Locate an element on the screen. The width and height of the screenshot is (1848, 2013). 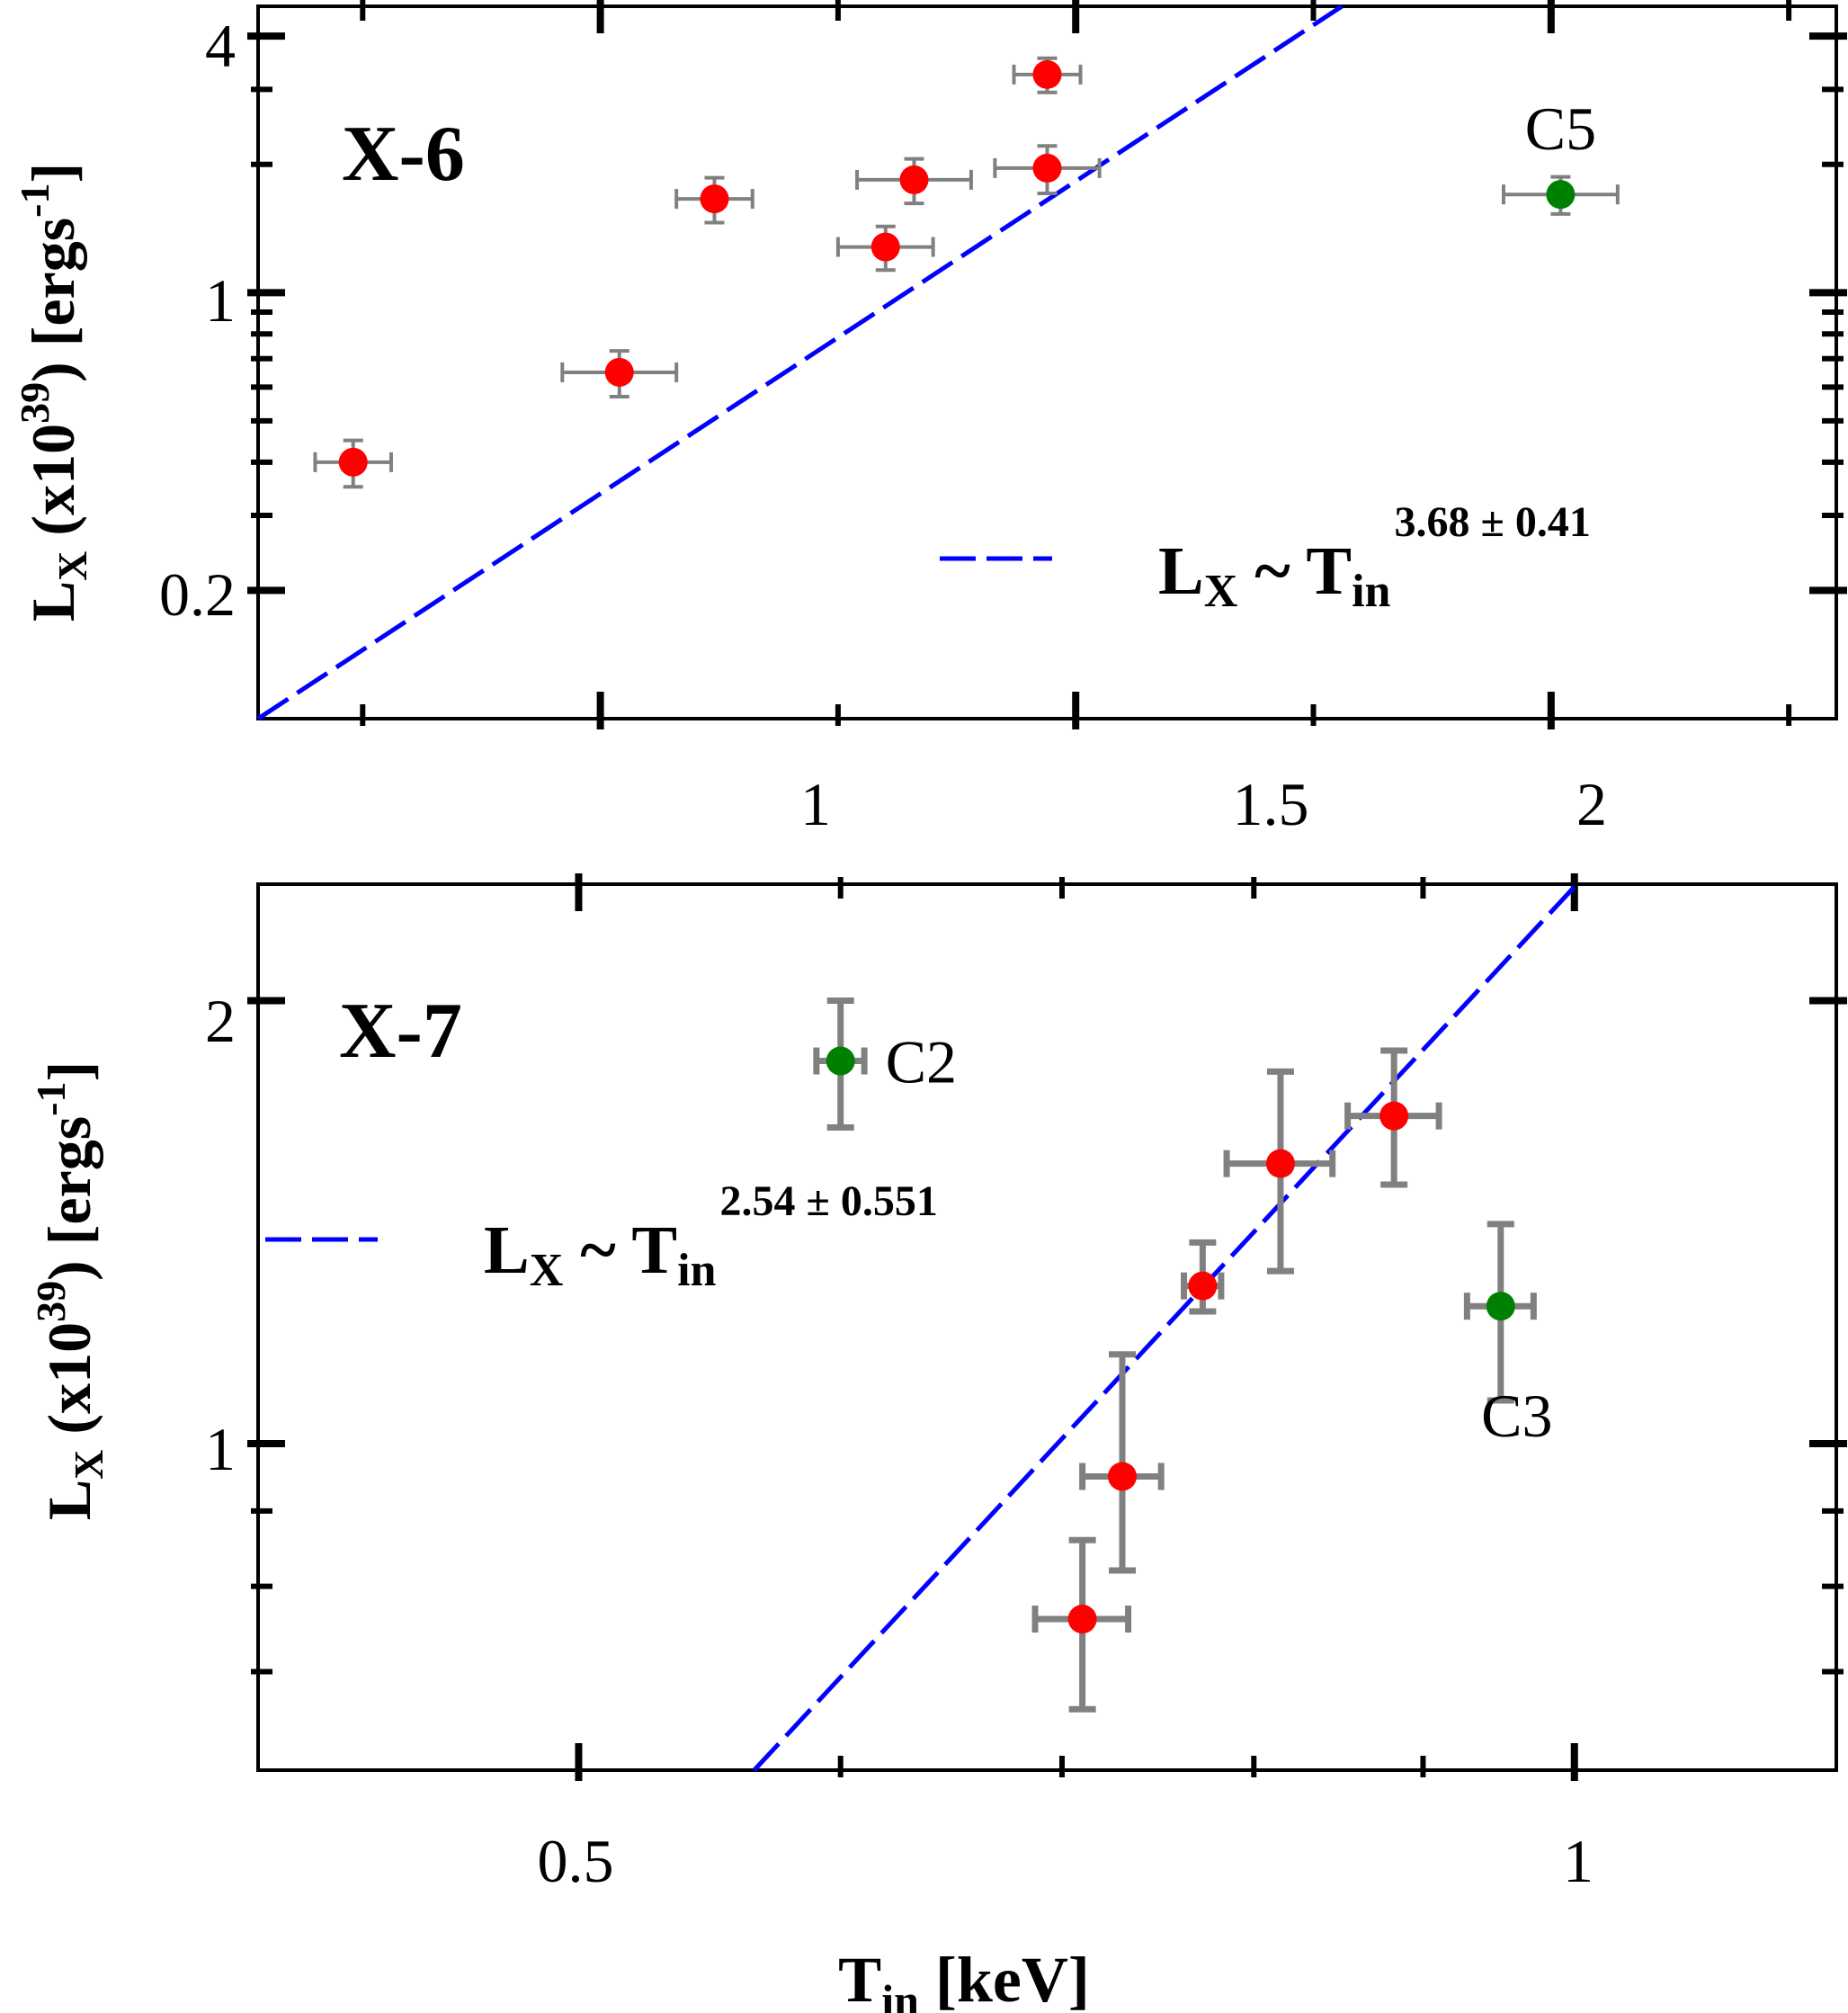
data-points: C2 C3 is located at coordinates (1182, 1355).